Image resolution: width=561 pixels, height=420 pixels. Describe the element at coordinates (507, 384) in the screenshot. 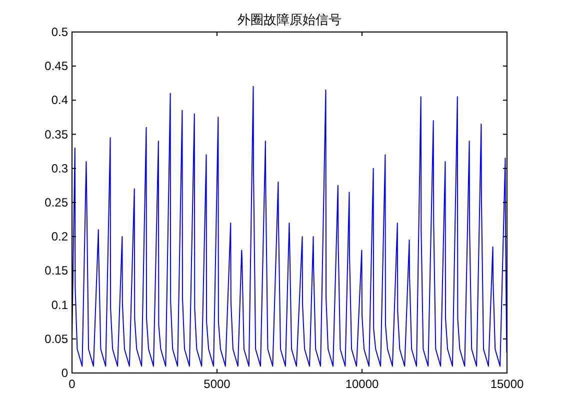

I see `x-tick-label: 15000` at that location.